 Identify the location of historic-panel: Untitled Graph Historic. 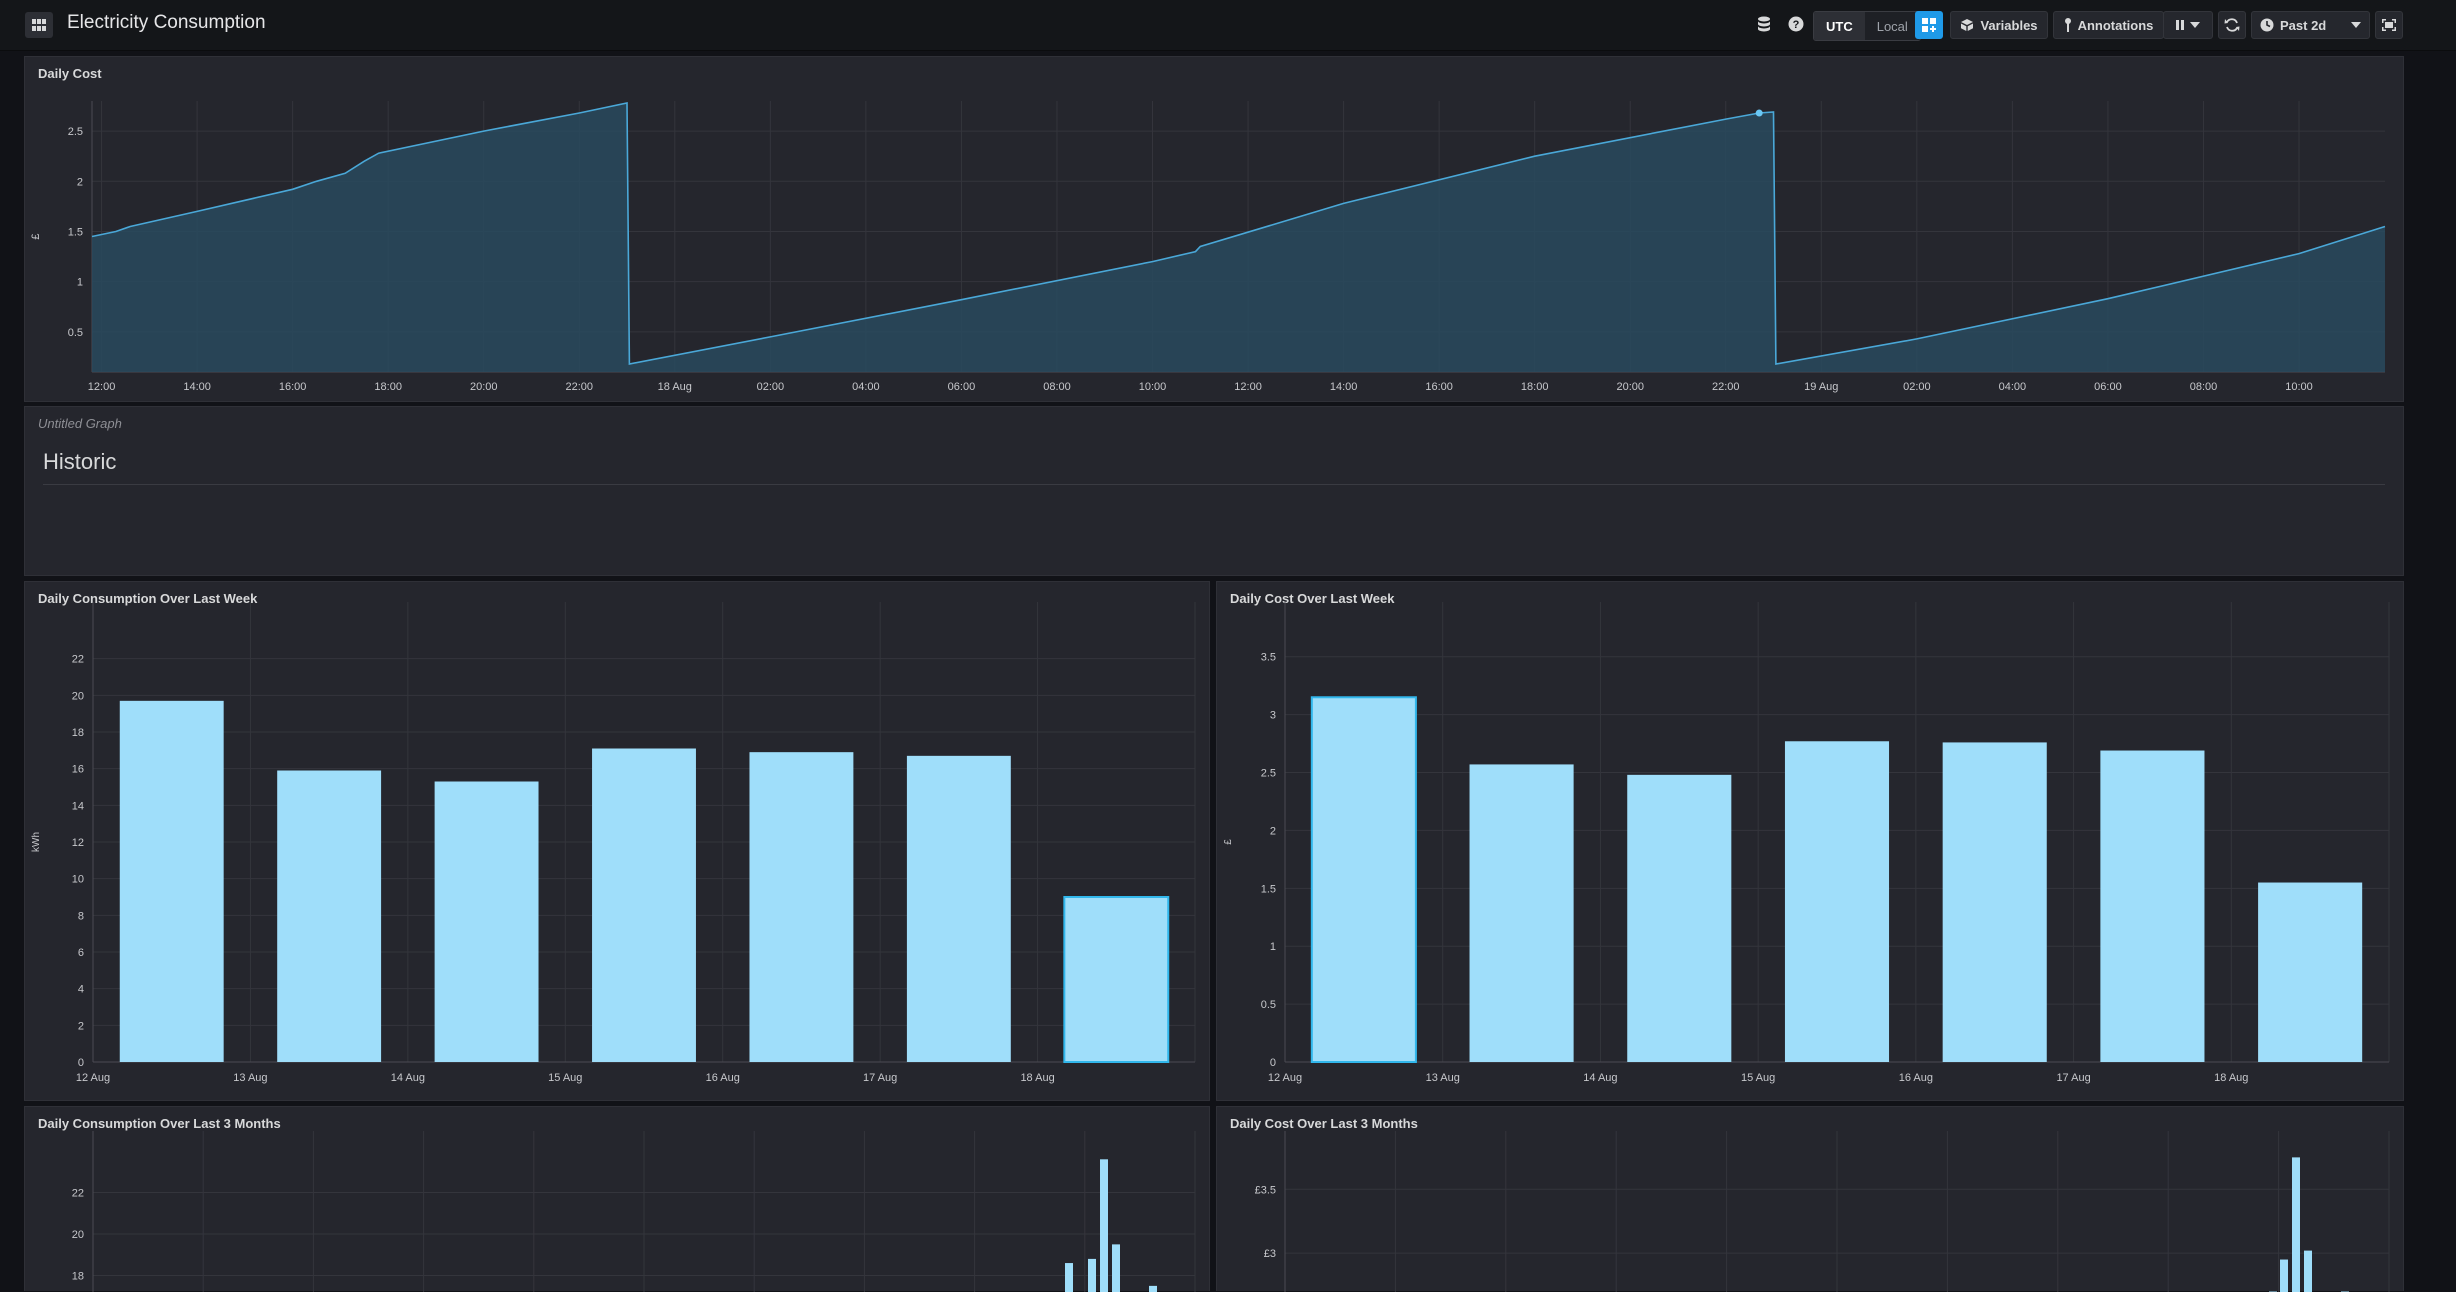
(1214, 491).